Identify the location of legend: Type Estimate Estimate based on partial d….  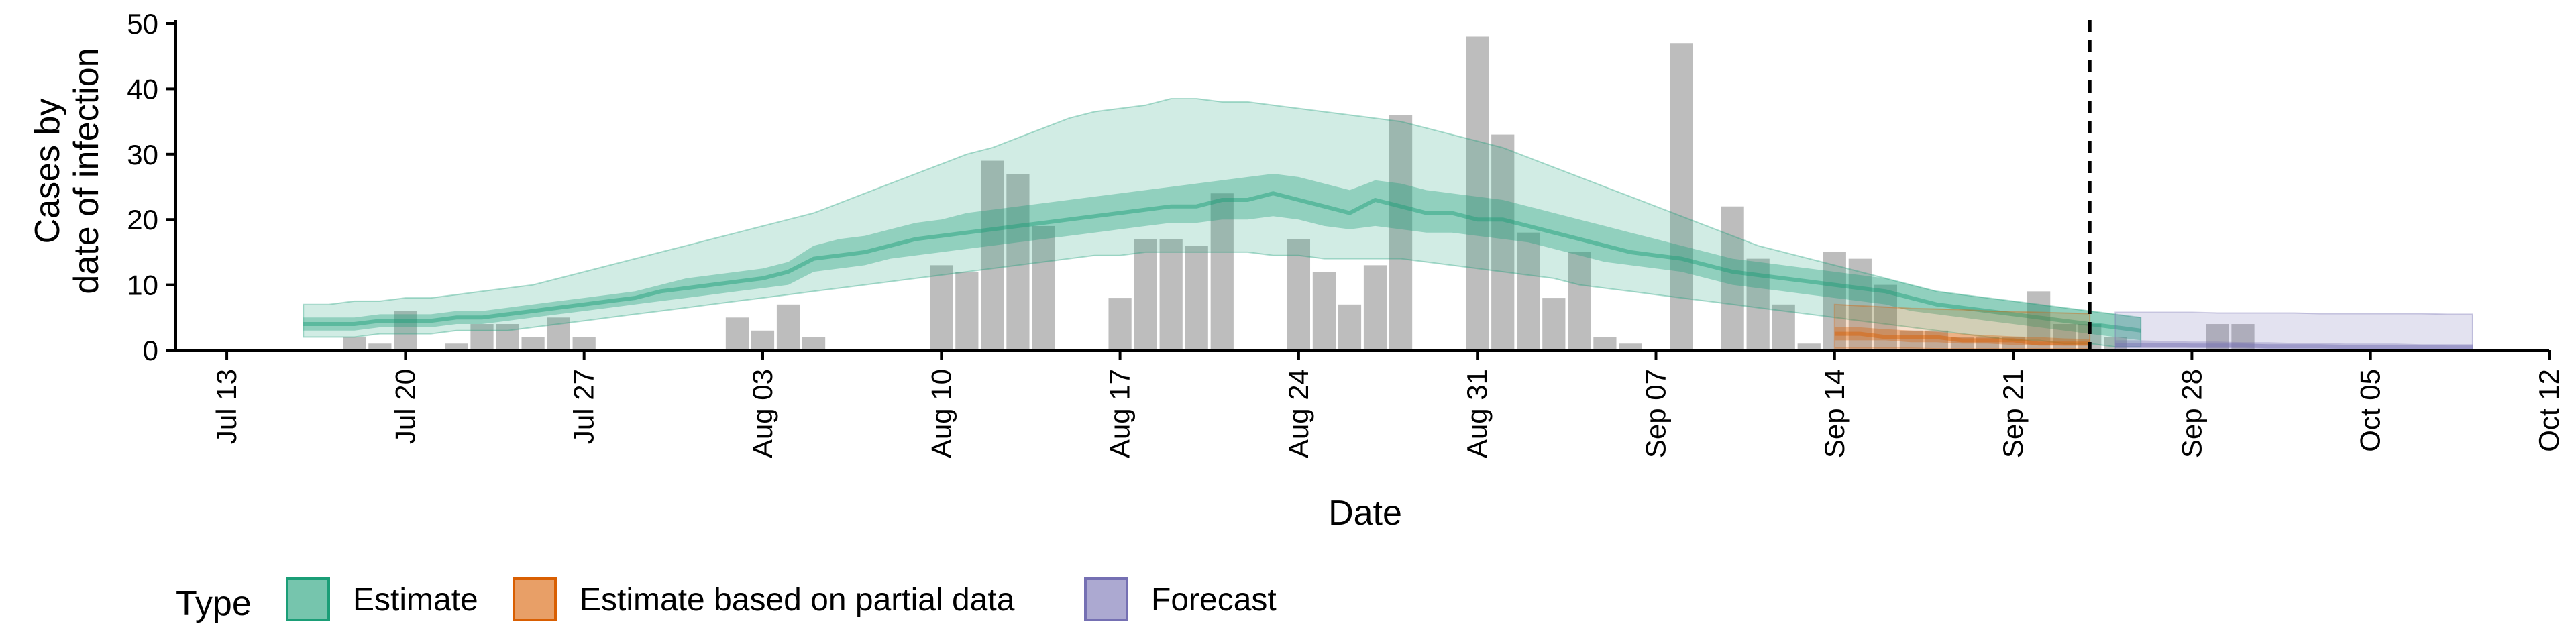
(726, 600).